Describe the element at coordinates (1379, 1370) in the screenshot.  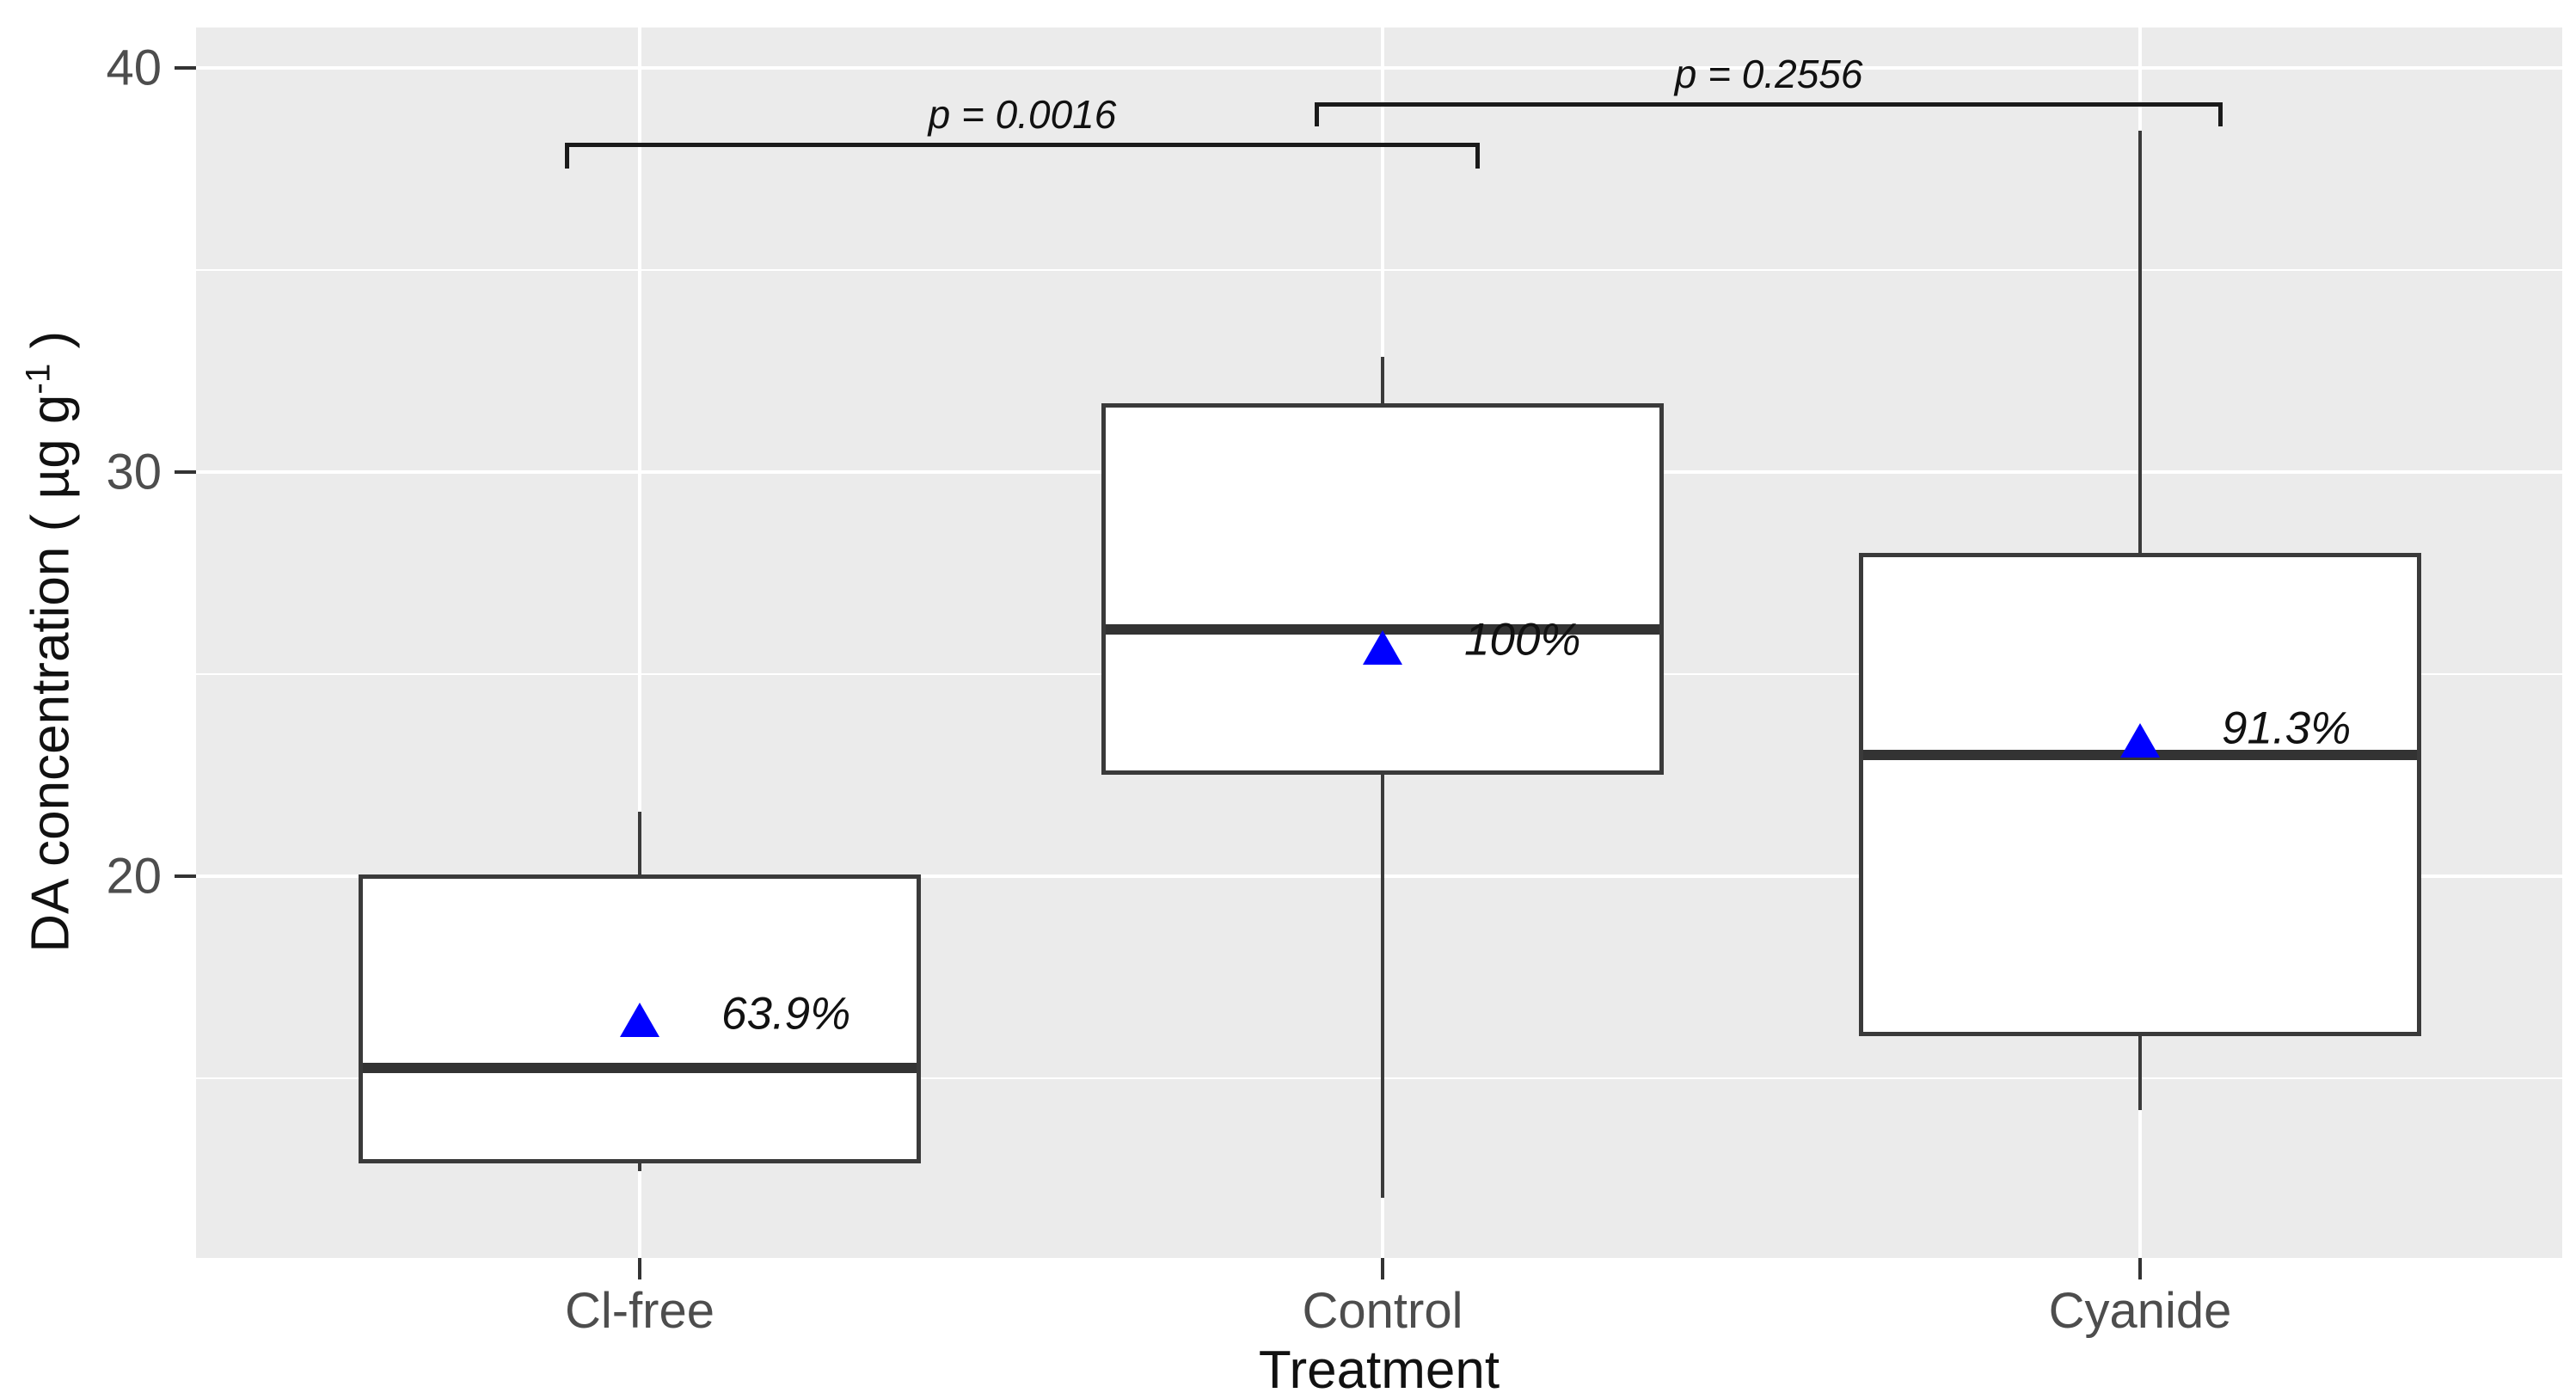
I see `x-axis-title: Treatment` at that location.